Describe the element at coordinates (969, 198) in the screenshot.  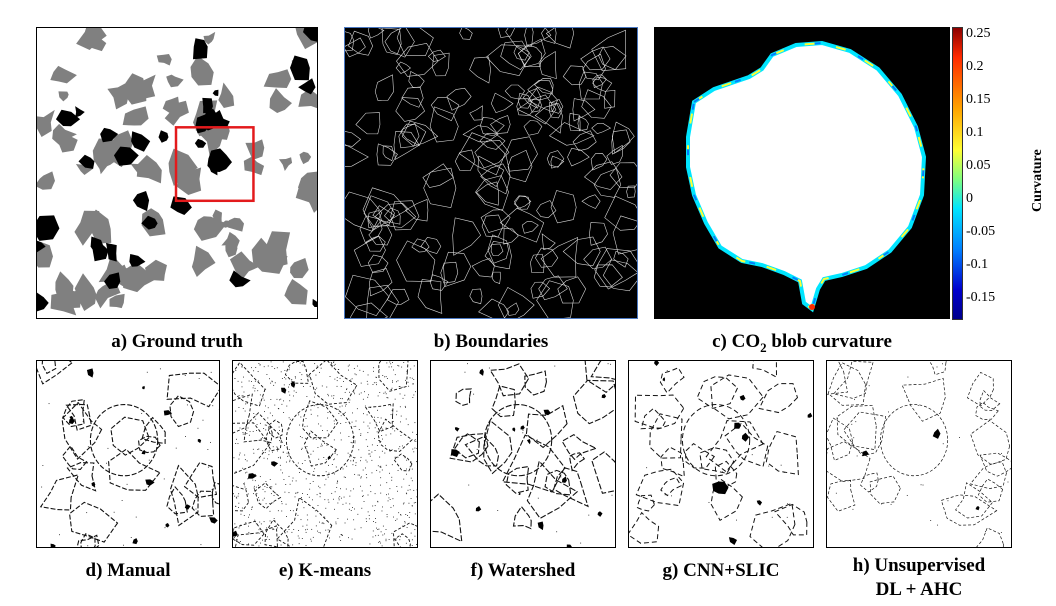
I see `colorbar-tick: 0` at that location.